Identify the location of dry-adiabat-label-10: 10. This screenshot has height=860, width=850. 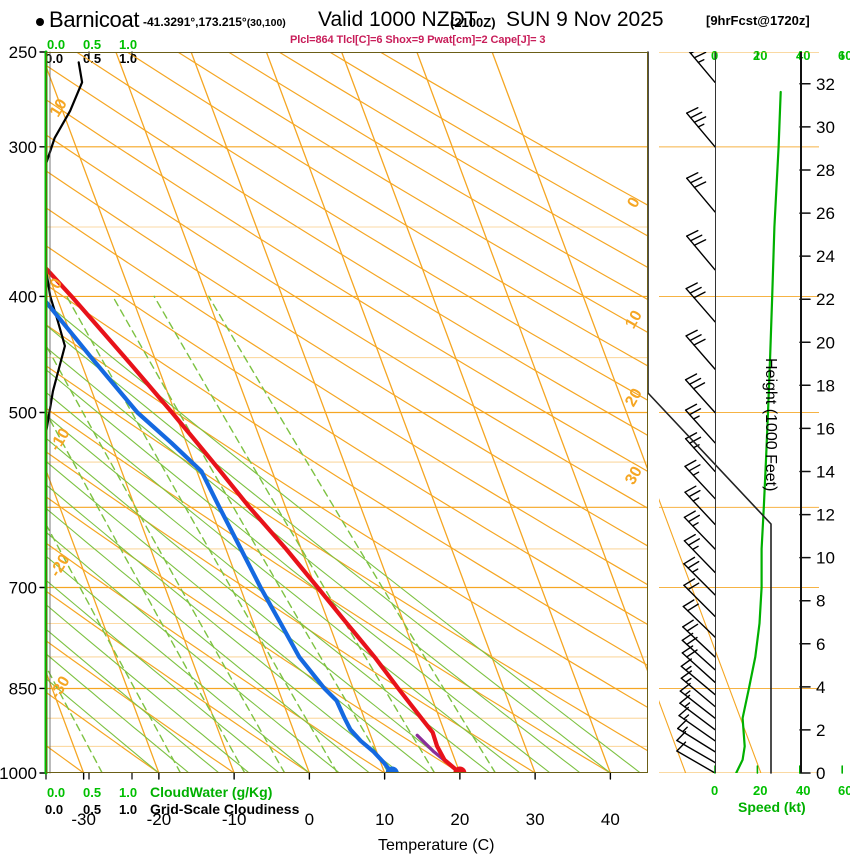
(59, 108).